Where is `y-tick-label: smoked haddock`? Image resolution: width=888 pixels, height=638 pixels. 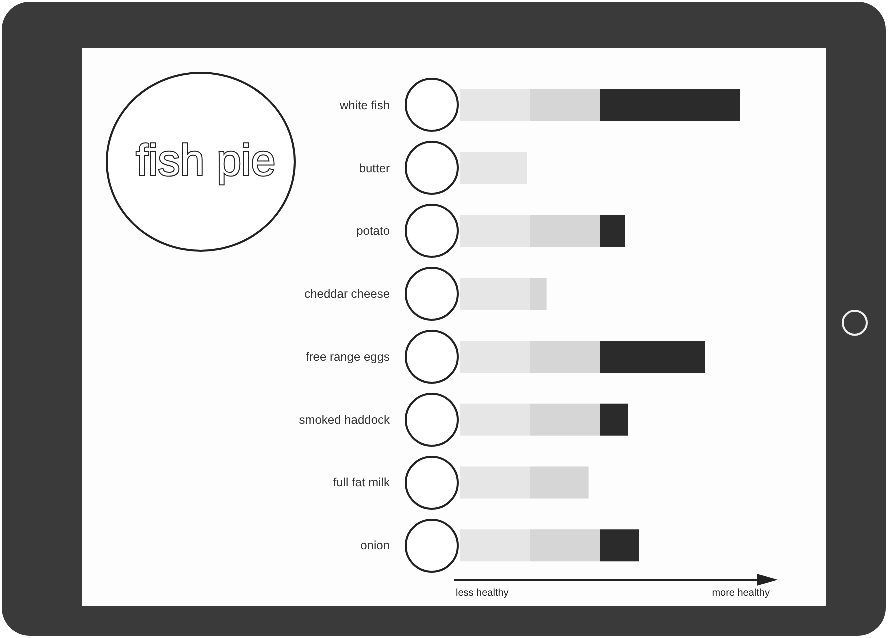
y-tick-label: smoked haddock is located at coordinates (345, 419).